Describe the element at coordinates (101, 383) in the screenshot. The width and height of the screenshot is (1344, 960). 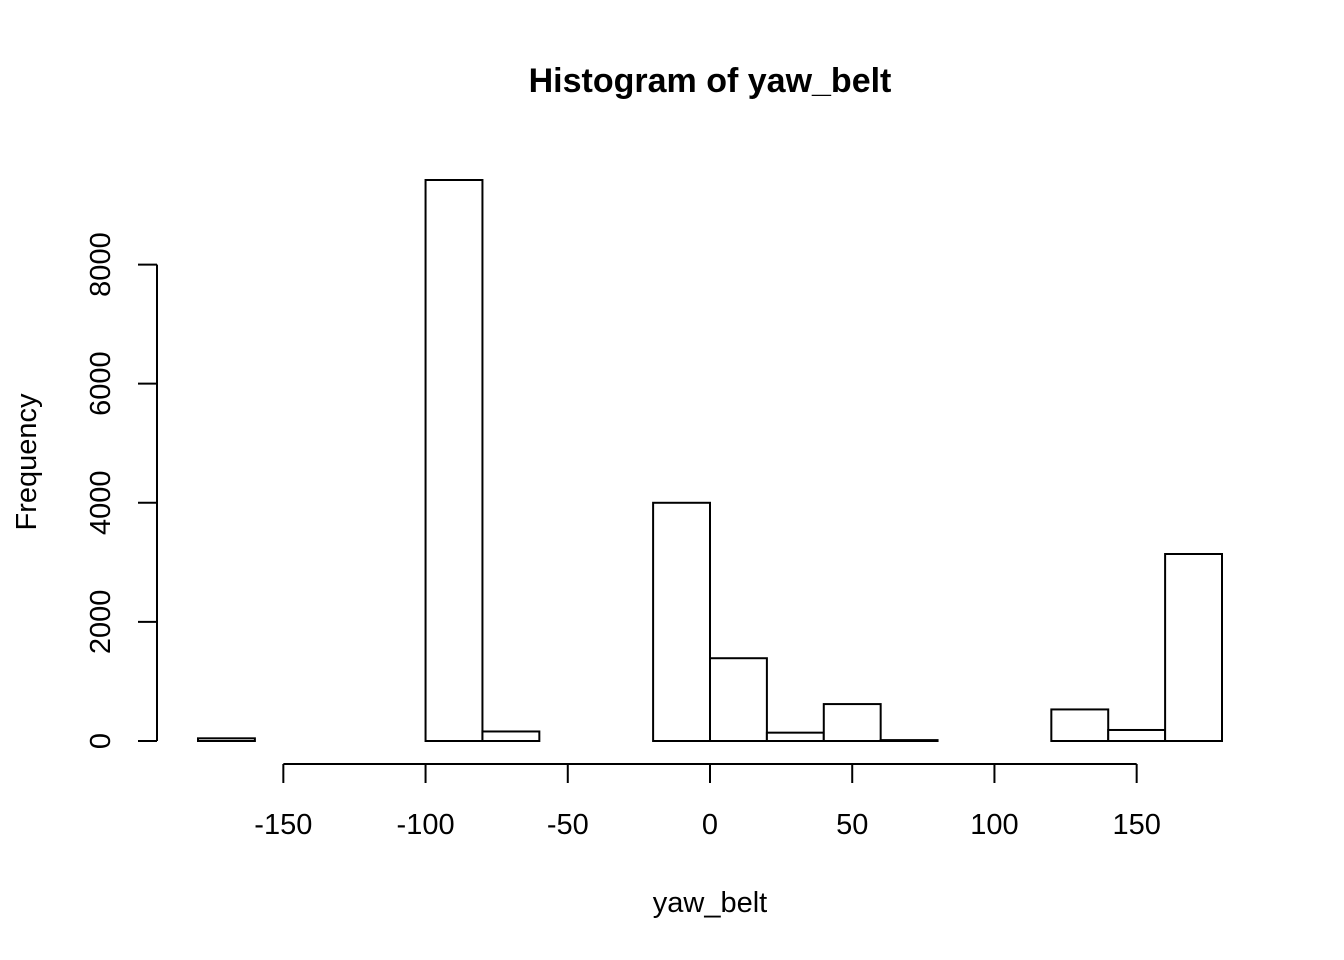
I see `y-tick-label: 6000` at that location.